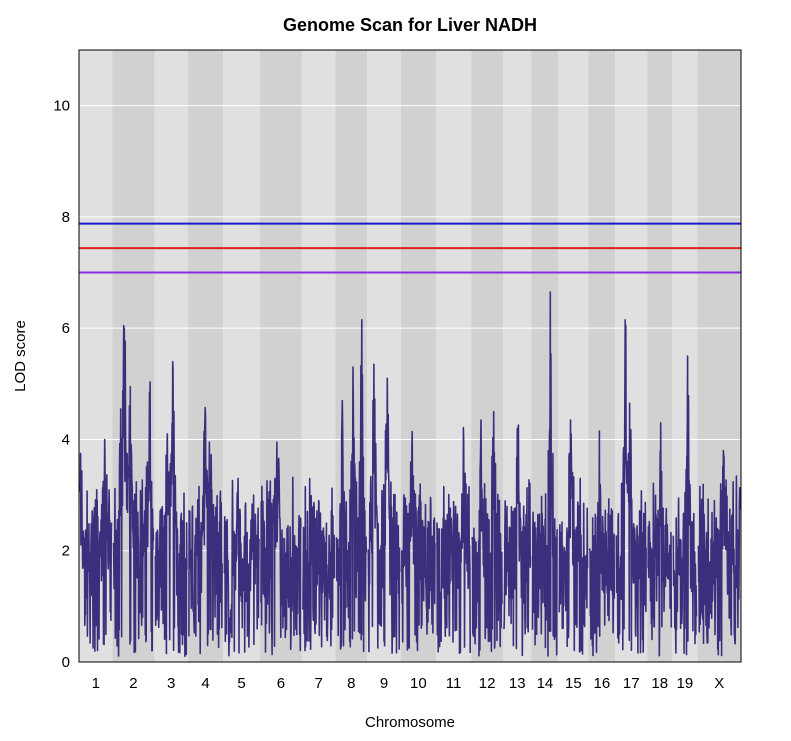  What do you see at coordinates (418, 683) in the screenshot?
I see `x-tick-label-10: 10` at bounding box center [418, 683].